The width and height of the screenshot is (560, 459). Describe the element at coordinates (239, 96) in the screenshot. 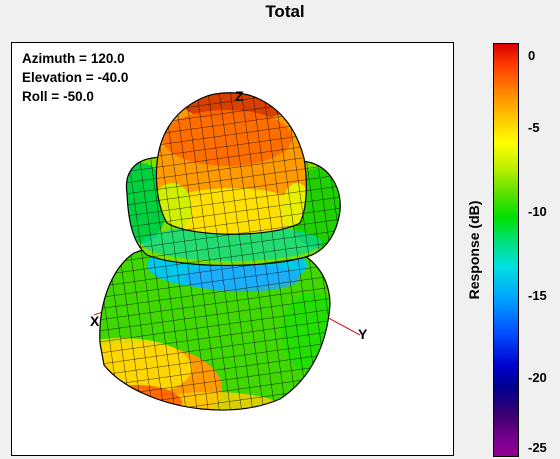

I see `z-axis-label: Z` at that location.